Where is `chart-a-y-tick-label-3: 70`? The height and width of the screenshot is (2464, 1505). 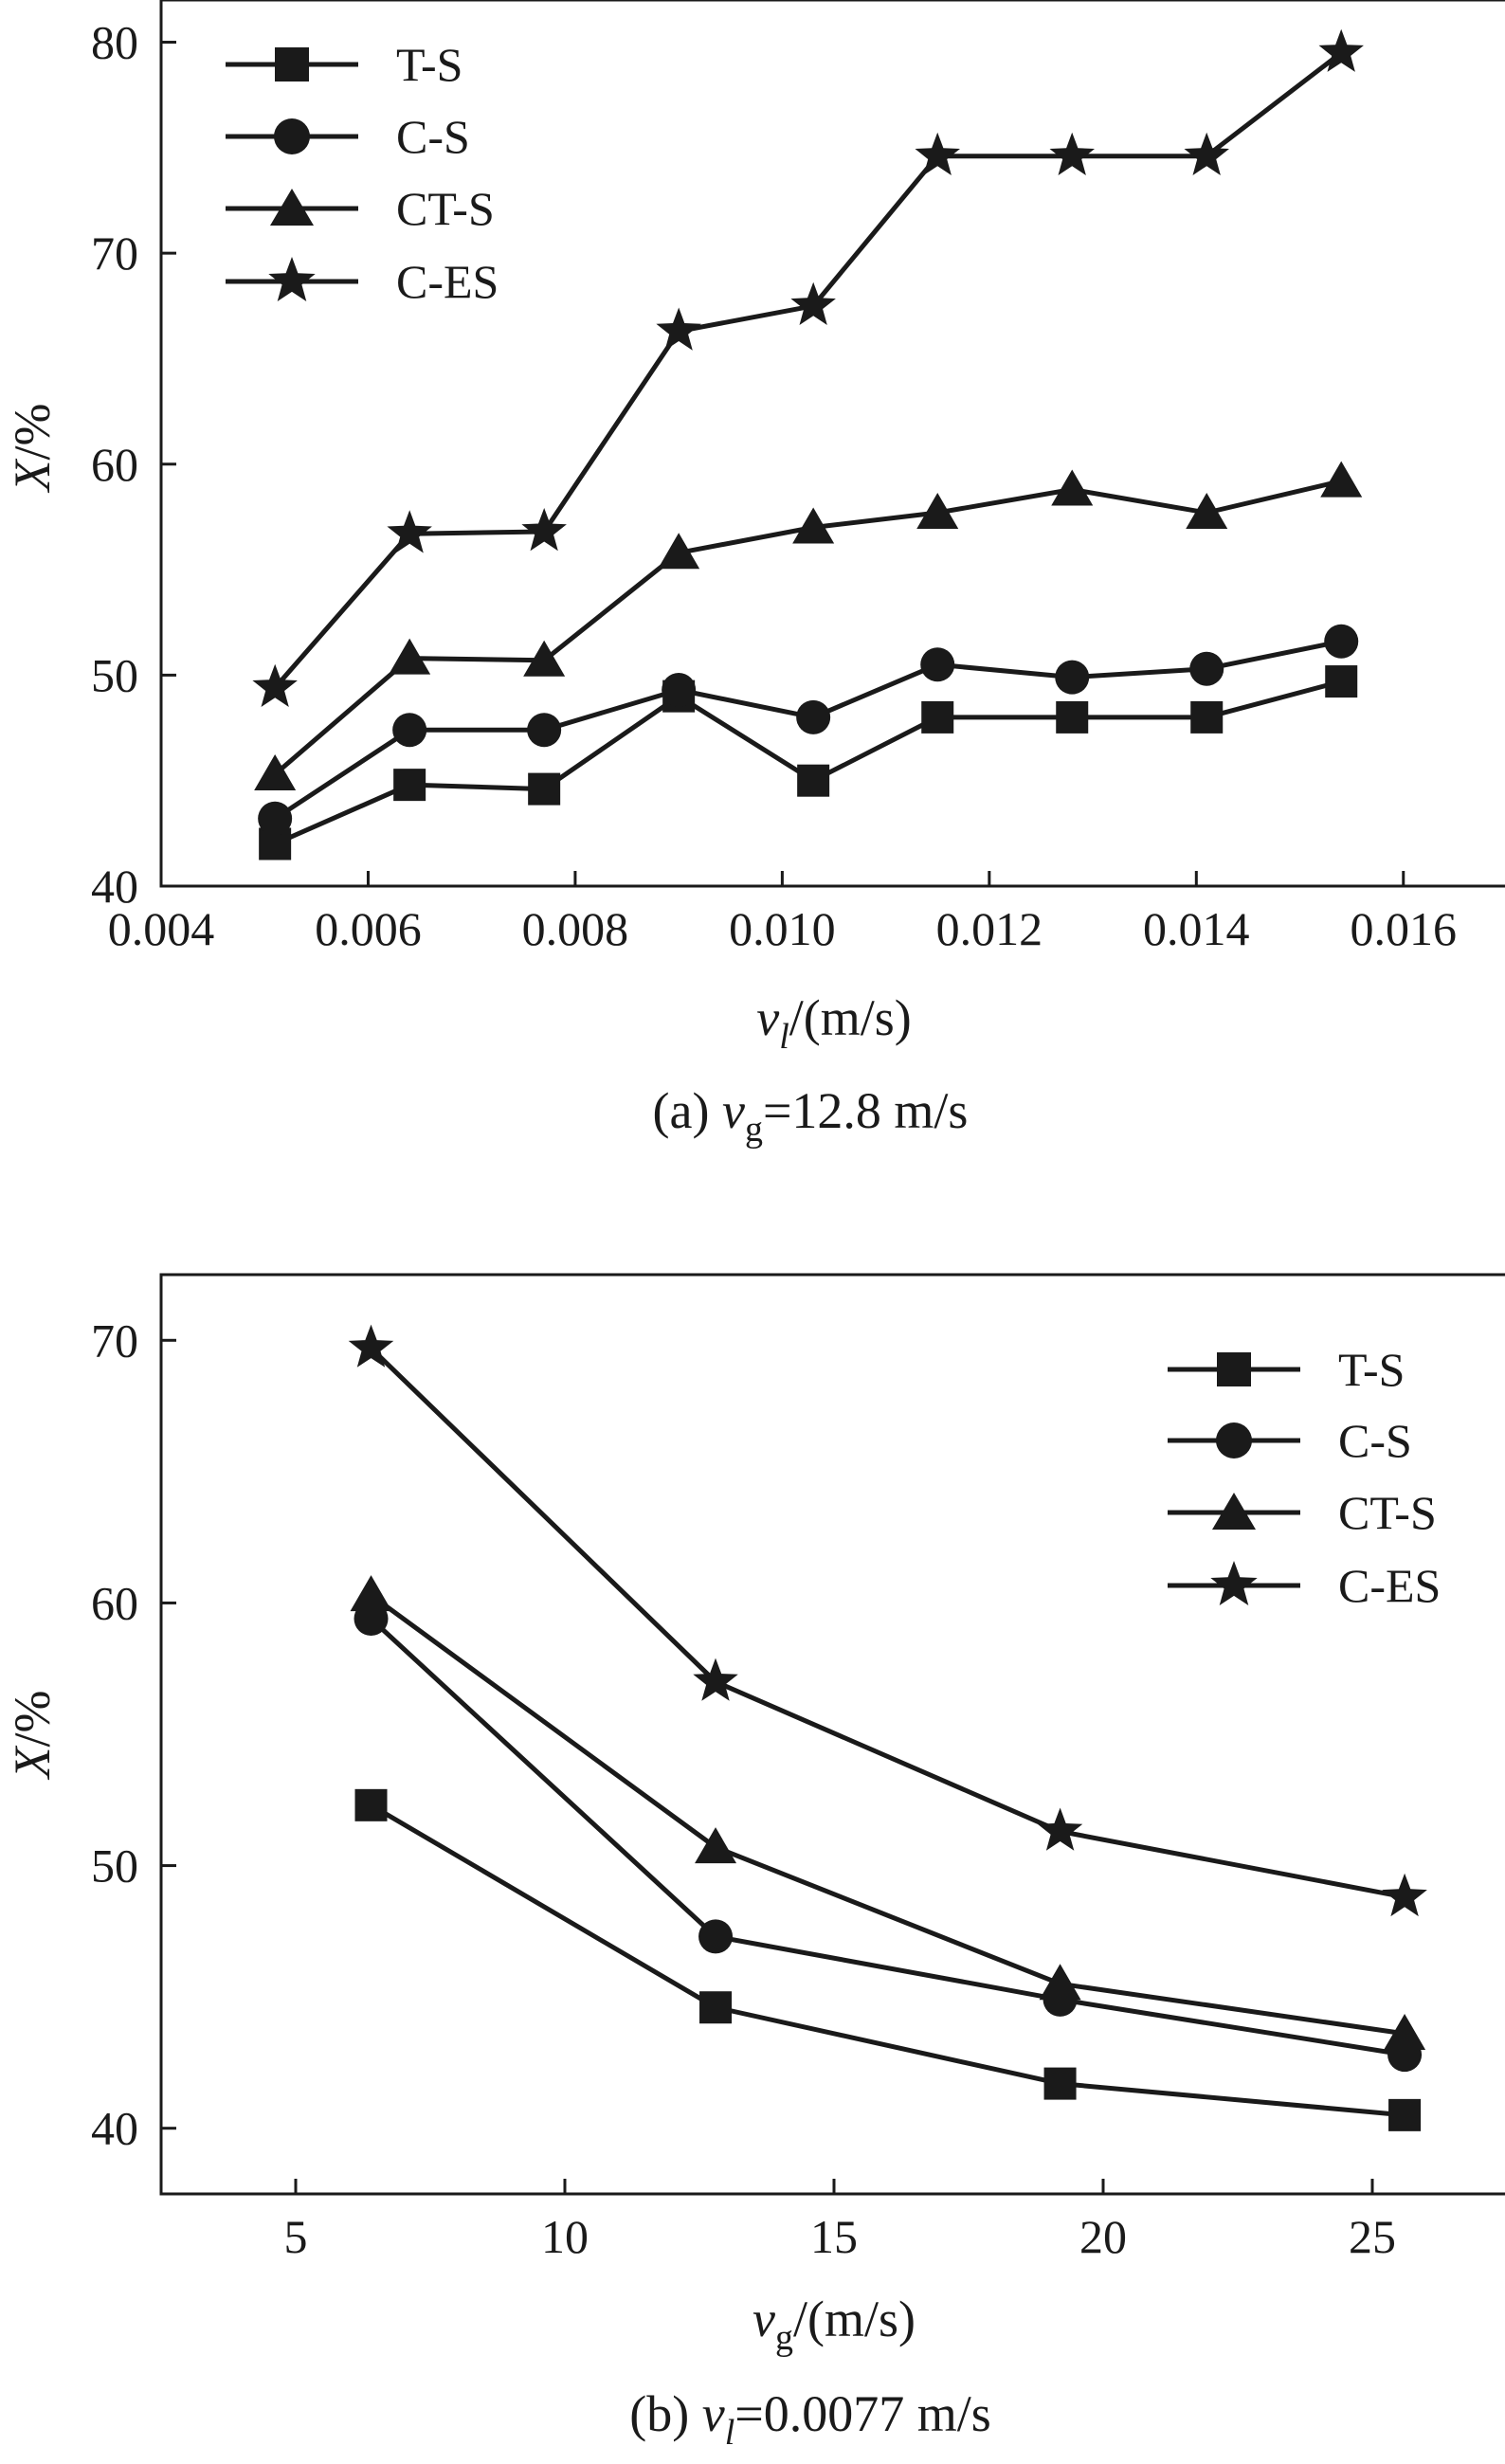
chart-a-y-tick-label-3: 70 is located at coordinates (114, 253).